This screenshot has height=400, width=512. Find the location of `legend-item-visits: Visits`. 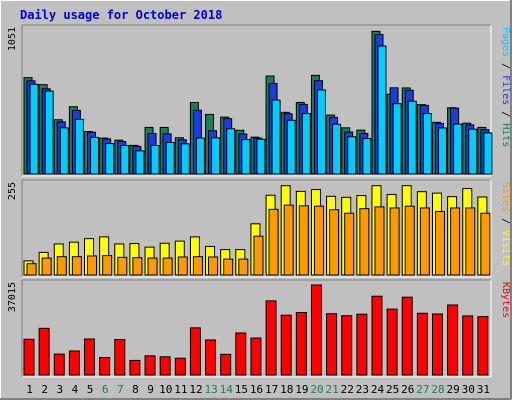

legend-item-visits: Visits is located at coordinates (505, 248).